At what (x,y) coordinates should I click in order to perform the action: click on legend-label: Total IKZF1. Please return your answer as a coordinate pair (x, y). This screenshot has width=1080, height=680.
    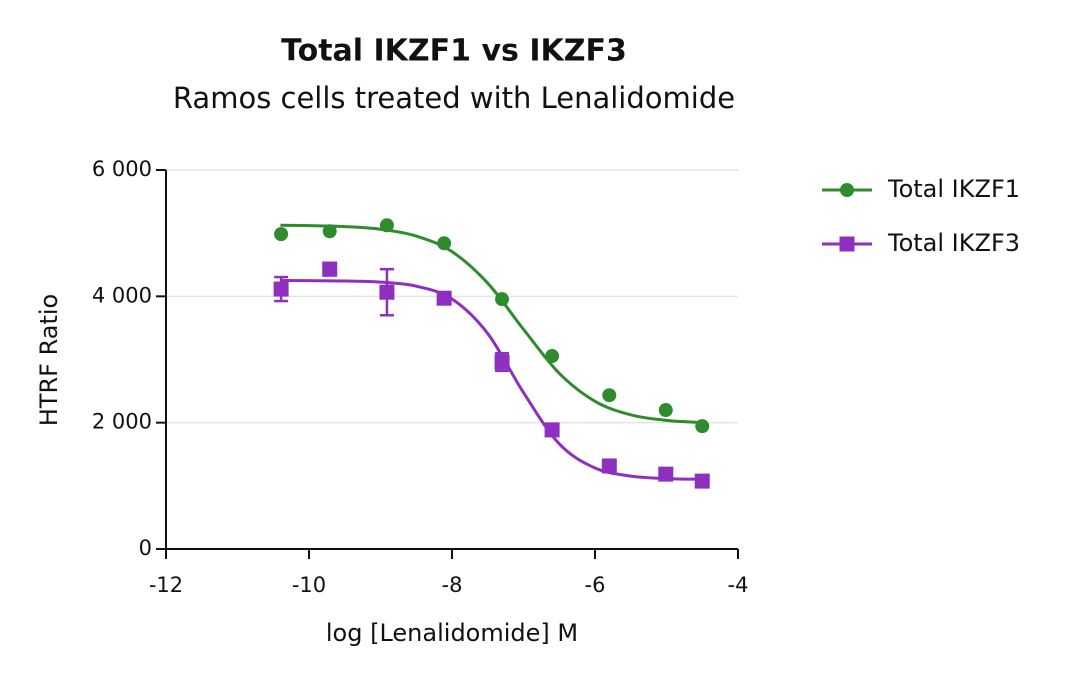
    Looking at the image, I should click on (953, 189).